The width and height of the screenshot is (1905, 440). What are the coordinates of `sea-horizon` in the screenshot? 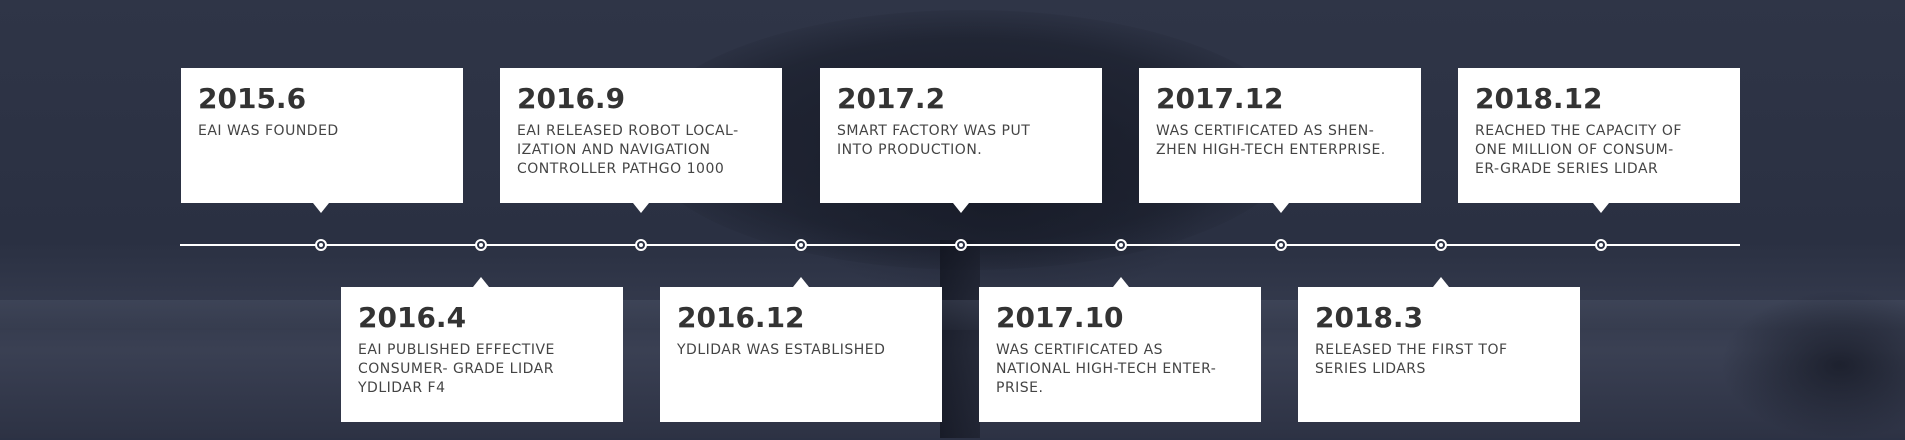 It's located at (952, 315).